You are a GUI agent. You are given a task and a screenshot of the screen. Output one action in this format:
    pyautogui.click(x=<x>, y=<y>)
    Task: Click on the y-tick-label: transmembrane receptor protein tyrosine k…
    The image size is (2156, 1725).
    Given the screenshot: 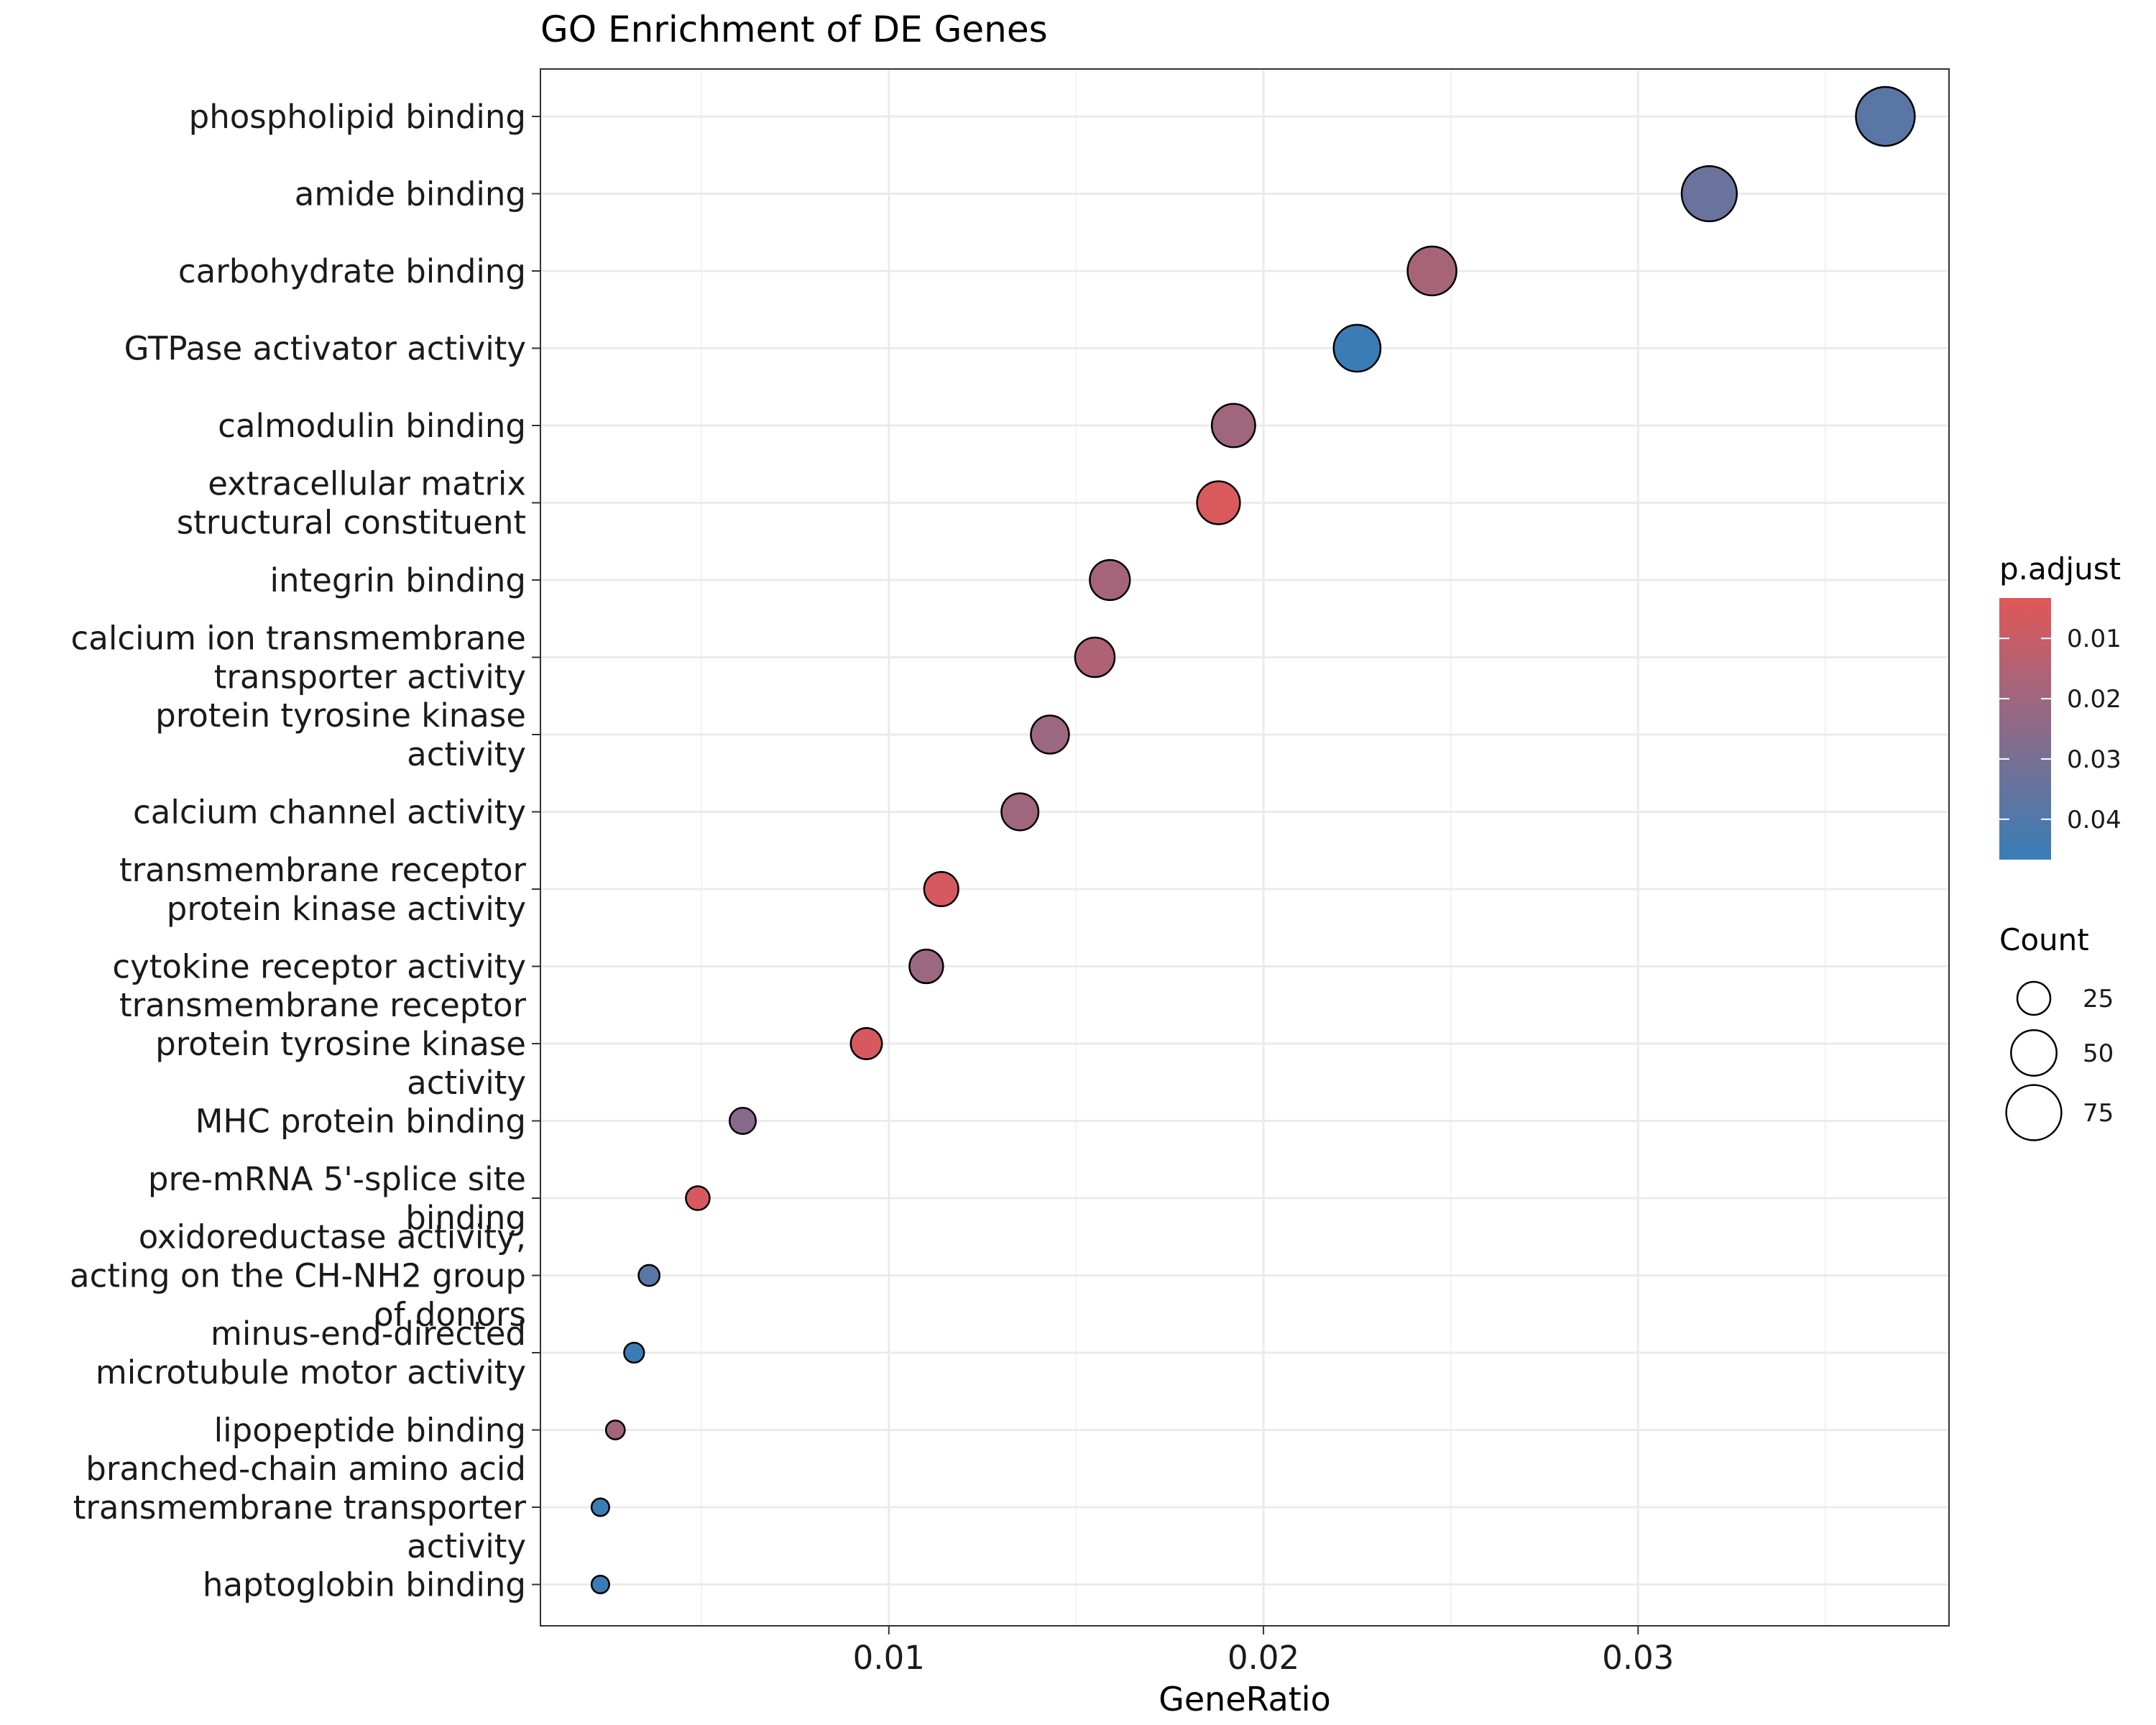 What is the action you would take?
    pyautogui.click(x=323, y=1044)
    